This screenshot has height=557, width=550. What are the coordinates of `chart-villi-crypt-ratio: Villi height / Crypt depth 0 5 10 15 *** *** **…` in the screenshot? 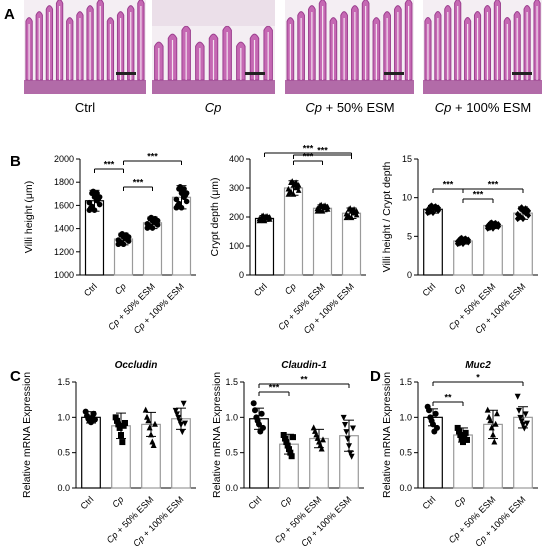 It's located at (459, 245).